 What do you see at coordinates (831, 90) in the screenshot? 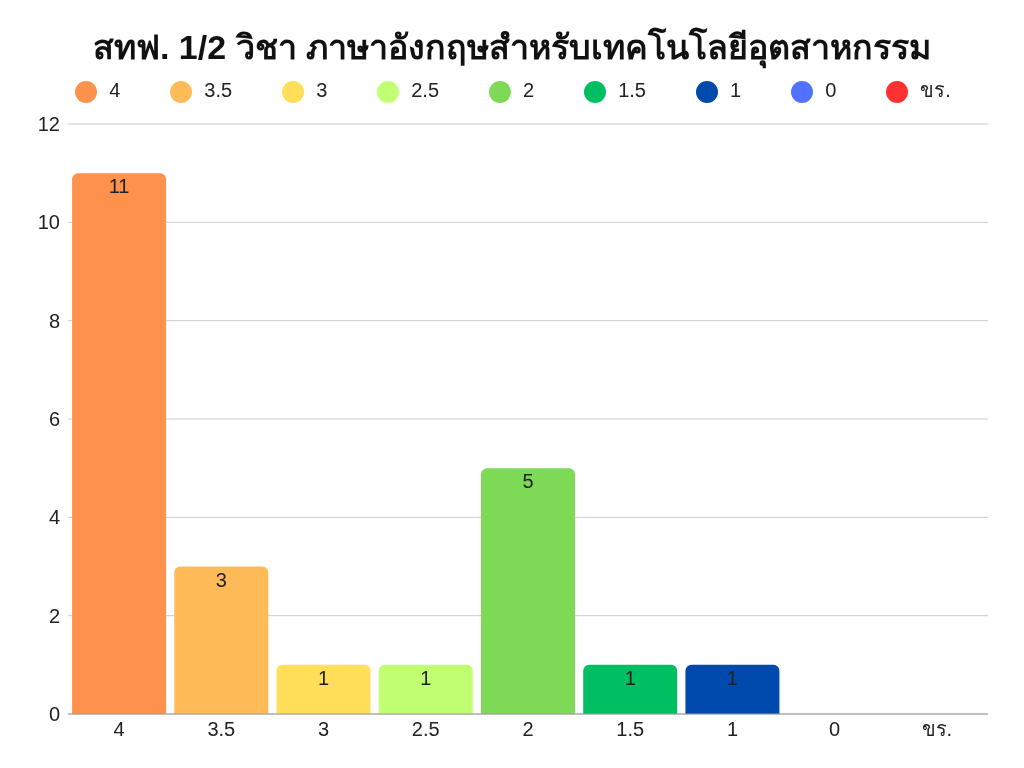
I see `legend-label: 0` at bounding box center [831, 90].